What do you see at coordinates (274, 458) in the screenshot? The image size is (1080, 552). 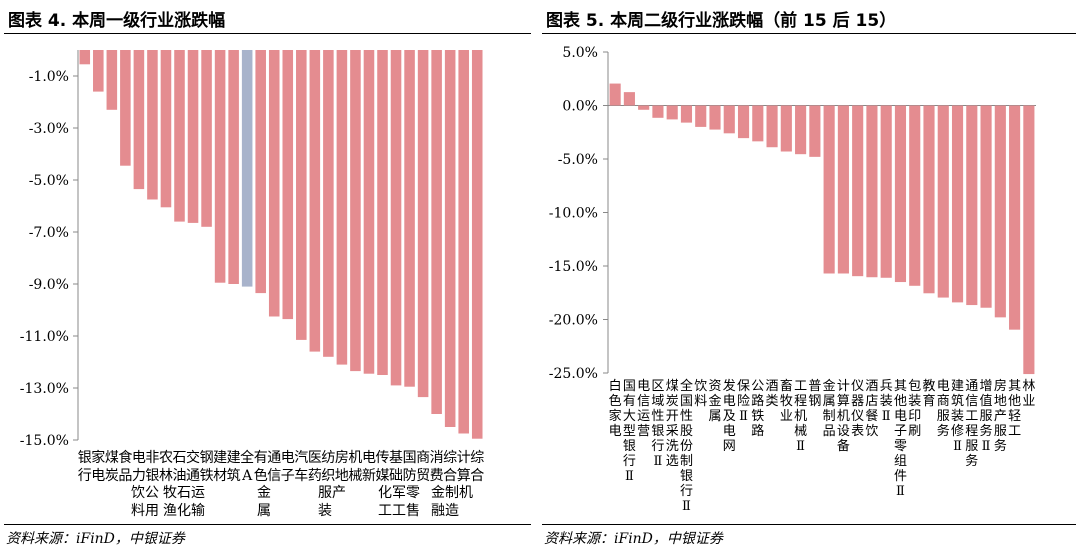 I see `x-tick-label: 通` at bounding box center [274, 458].